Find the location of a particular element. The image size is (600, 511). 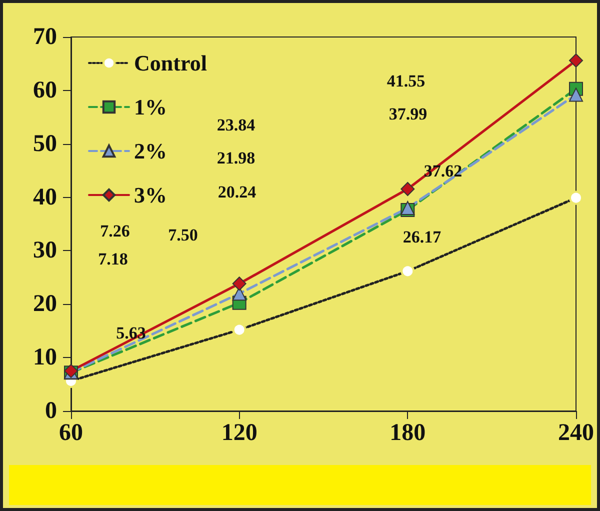

legend-label: Control is located at coordinates (170, 63).